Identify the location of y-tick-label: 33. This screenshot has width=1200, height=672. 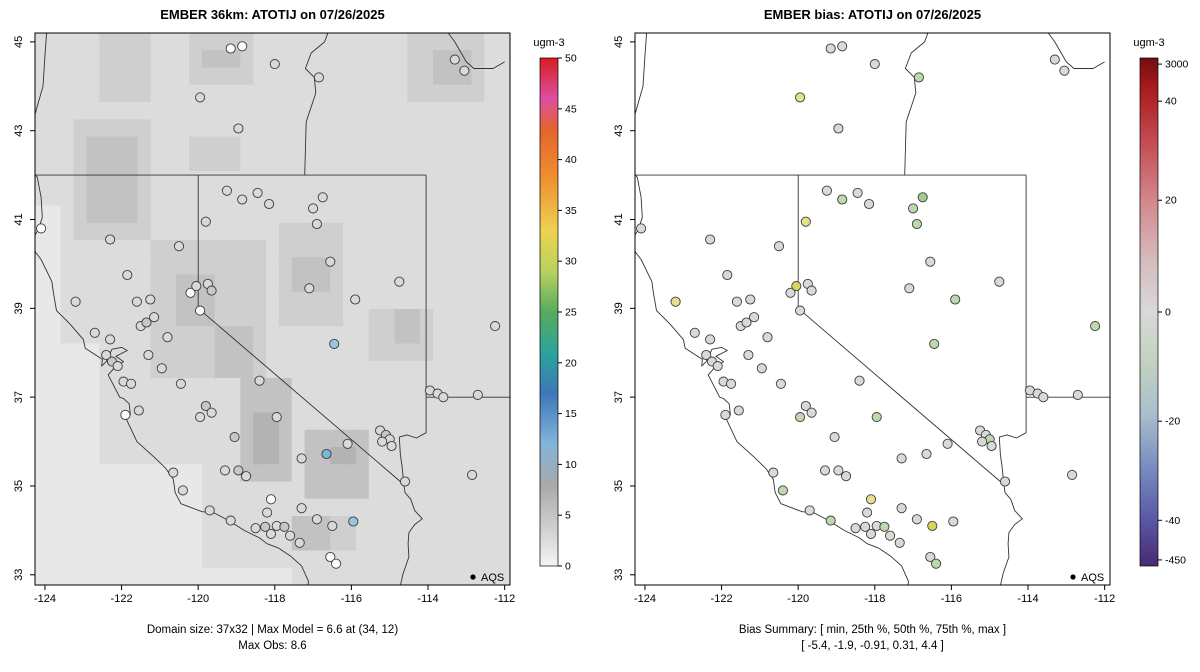
(19, 575).